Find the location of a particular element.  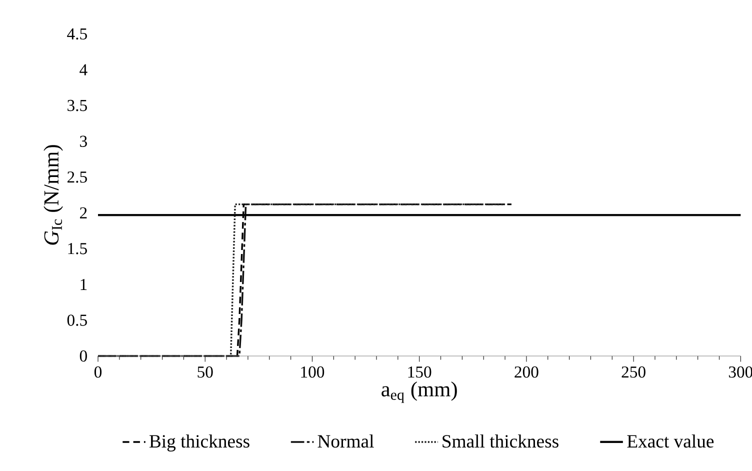

x-tick-label: 50 is located at coordinates (205, 372).